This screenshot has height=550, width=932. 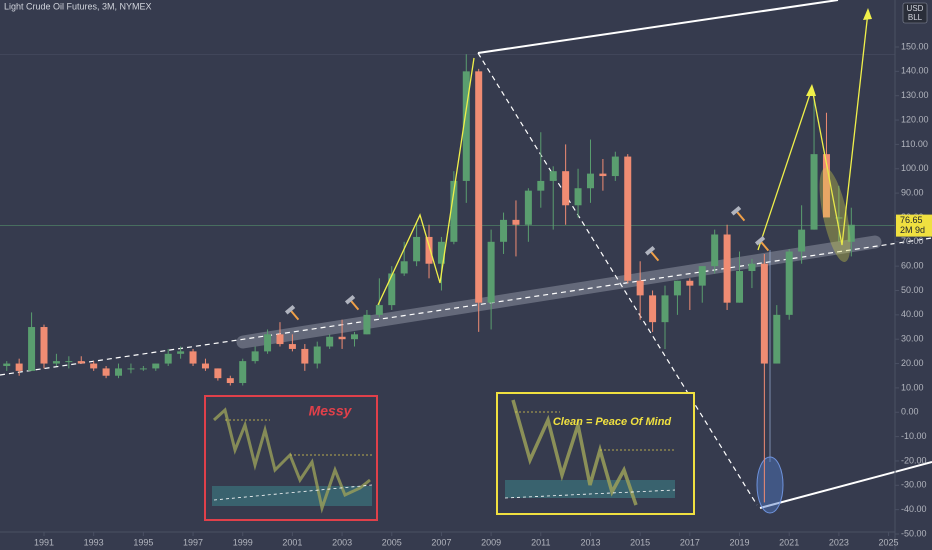 I want to click on x-tick-label: 2025, so click(x=889, y=542).